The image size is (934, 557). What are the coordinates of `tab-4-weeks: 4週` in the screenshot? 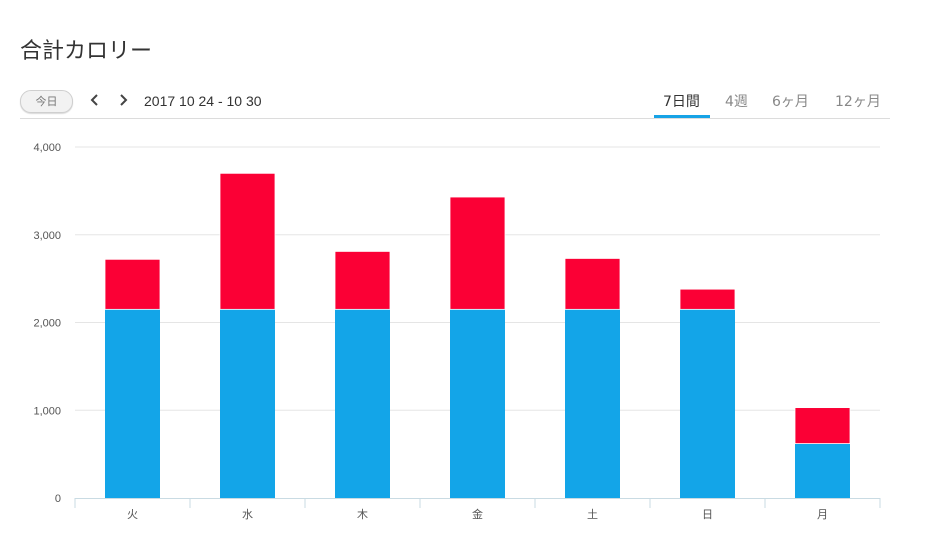 It's located at (736, 102).